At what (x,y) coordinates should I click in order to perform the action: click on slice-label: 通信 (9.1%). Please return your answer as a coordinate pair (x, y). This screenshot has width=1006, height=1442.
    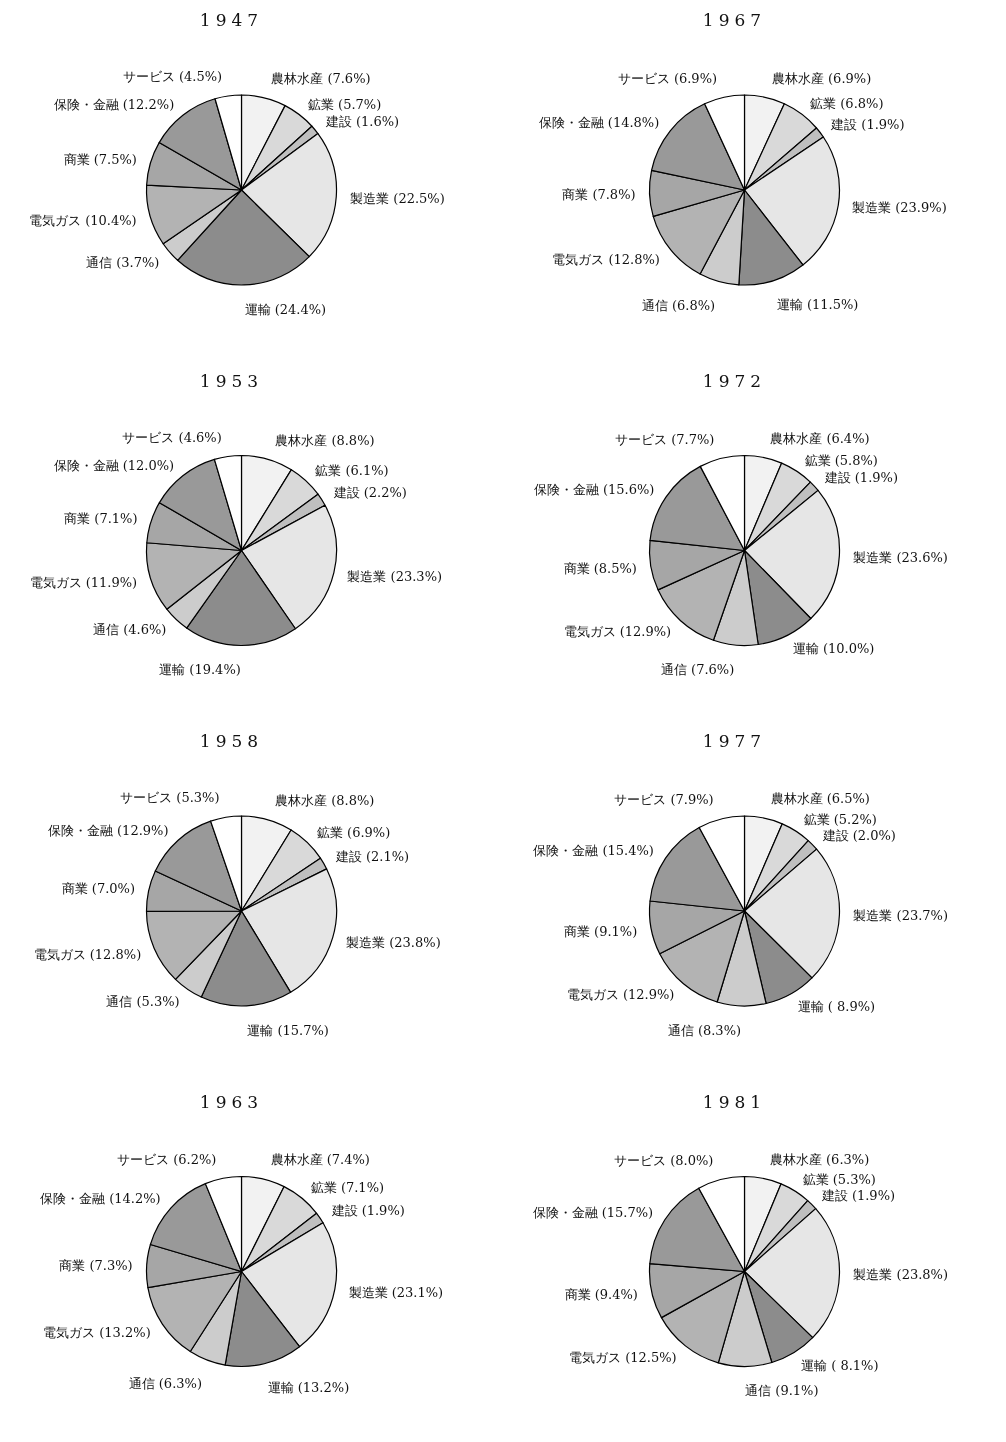
    Looking at the image, I should click on (782, 1391).